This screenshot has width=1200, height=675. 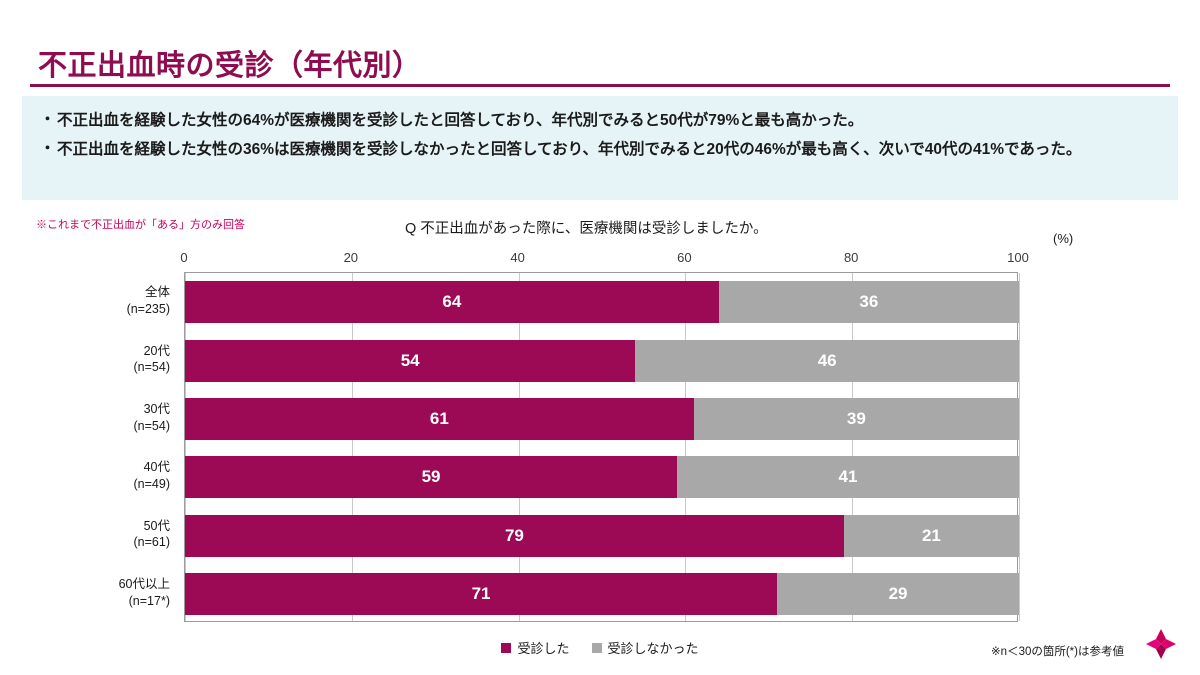 I want to click on bar-row: 64 36, so click(x=602, y=302).